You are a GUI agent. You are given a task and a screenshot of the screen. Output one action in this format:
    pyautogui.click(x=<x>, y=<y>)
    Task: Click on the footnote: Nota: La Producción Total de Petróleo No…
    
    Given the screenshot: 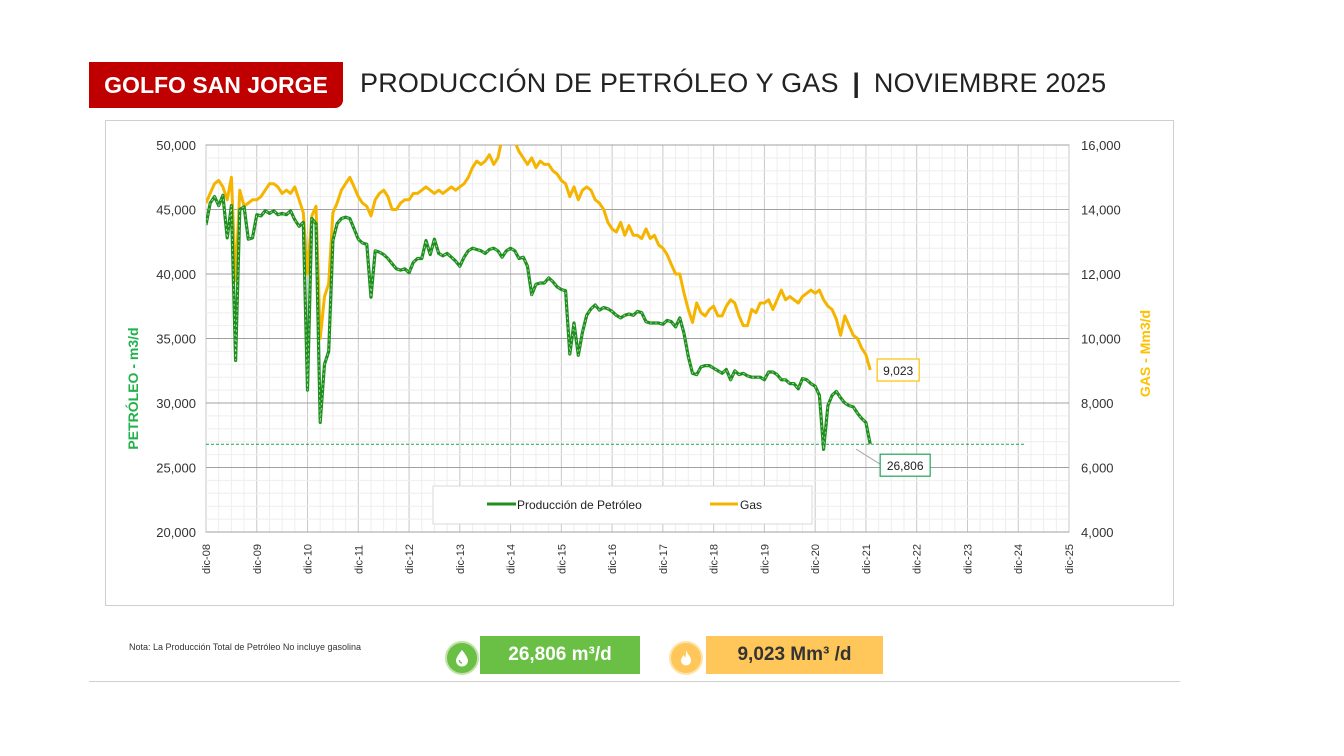 What is the action you would take?
    pyautogui.click(x=245, y=647)
    